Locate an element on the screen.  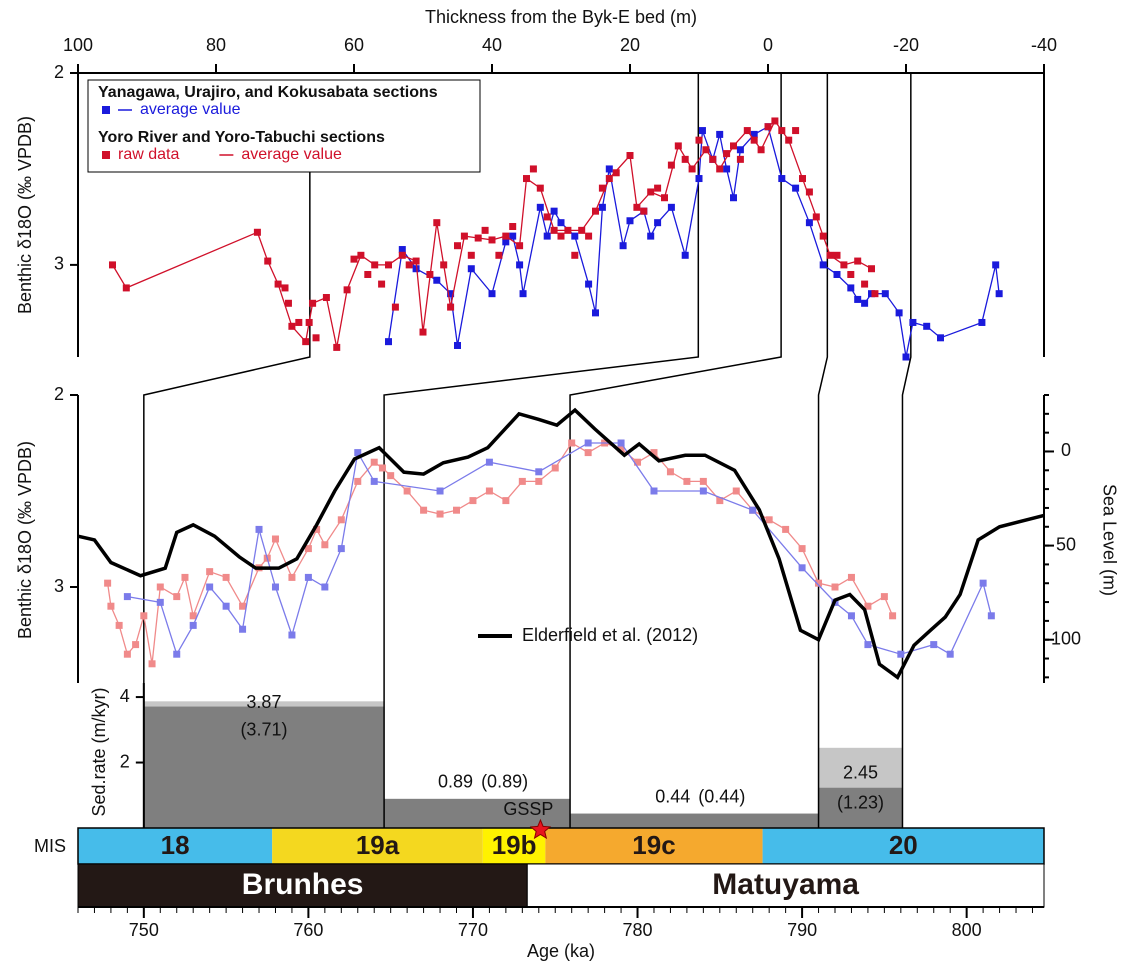
y-axis-title: Benthic δ18O (‰ VPDB) is located at coordinates (25, 540).